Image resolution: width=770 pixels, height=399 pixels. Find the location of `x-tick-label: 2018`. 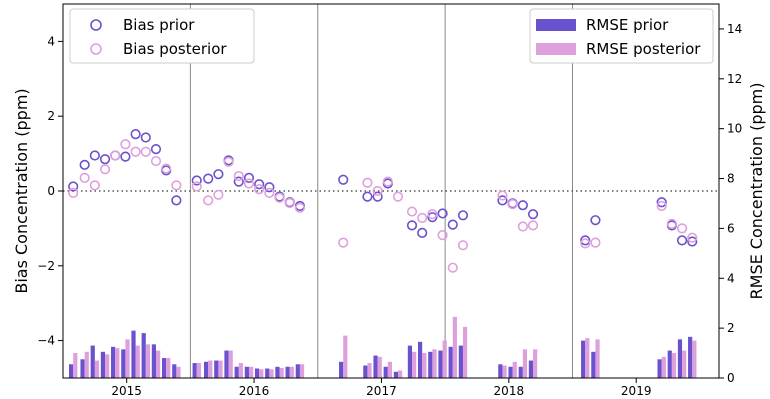

x-tick-label: 2018 is located at coordinates (509, 389).